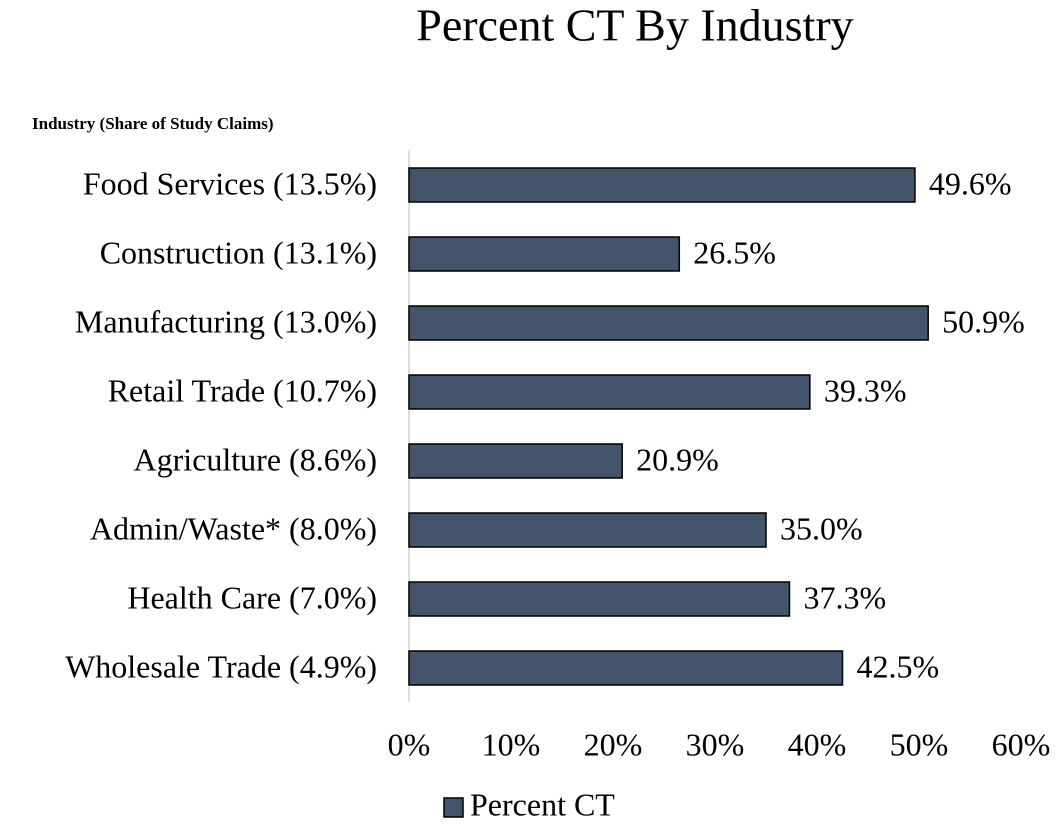 This screenshot has height=826, width=1058. What do you see at coordinates (898, 666) in the screenshot?
I see `data-label: 42.5%` at bounding box center [898, 666].